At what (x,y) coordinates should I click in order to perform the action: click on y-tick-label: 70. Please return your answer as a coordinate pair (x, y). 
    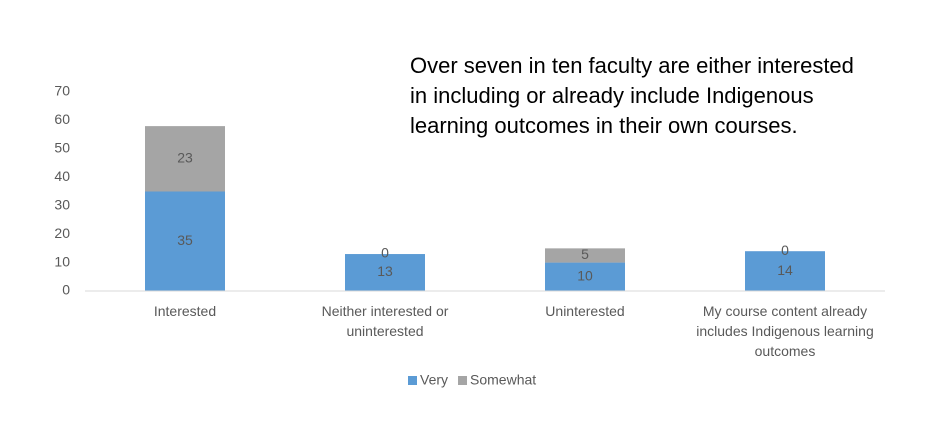
    Looking at the image, I should click on (62, 91).